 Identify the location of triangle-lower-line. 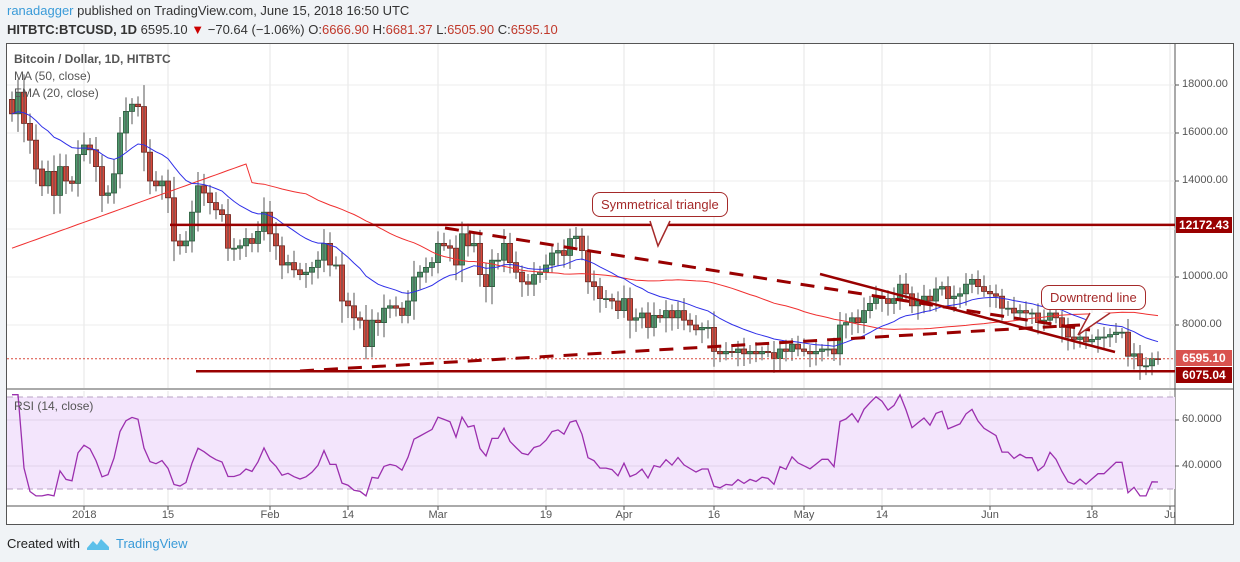
(690, 348).